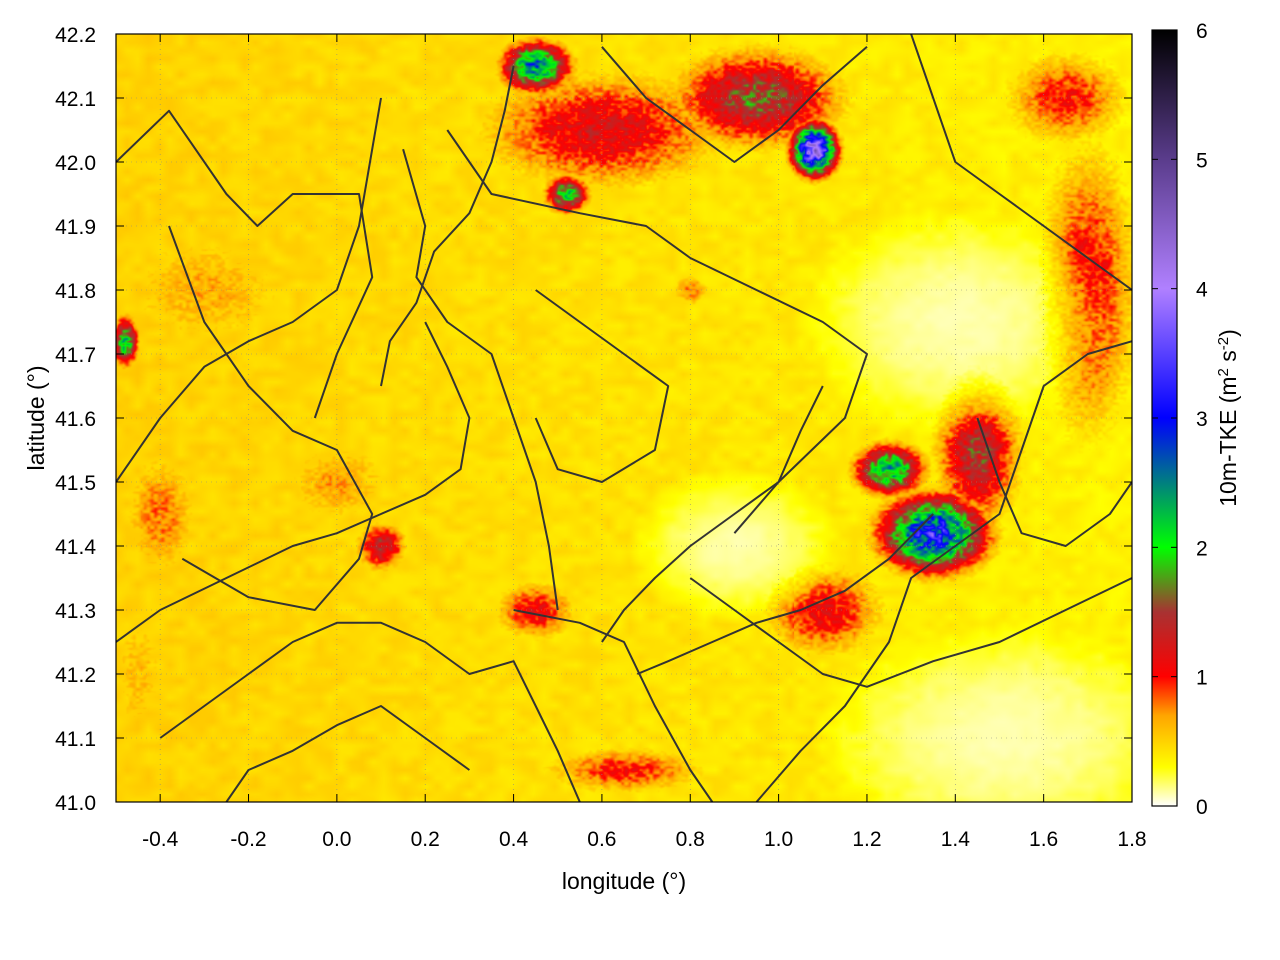 The width and height of the screenshot is (1280, 960). I want to click on colorbar-label: 10m-TKE (m2 s-2), so click(1228, 418).